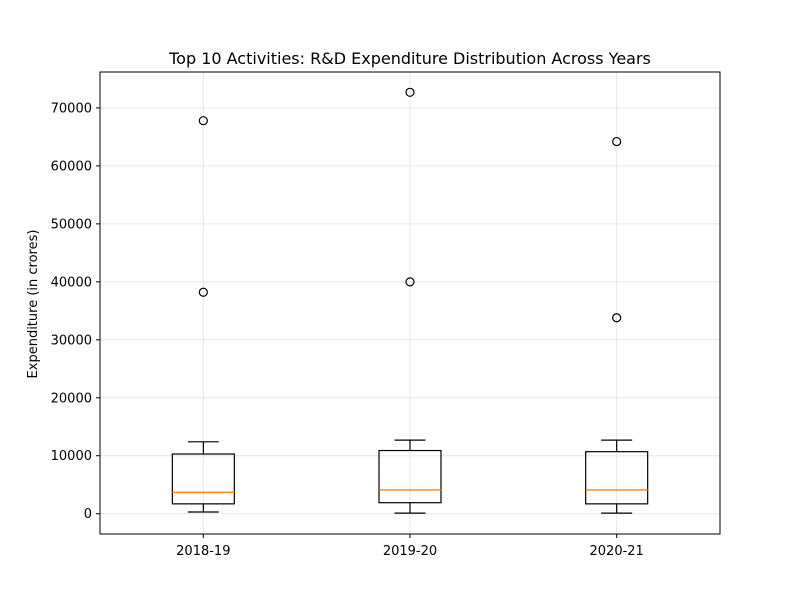 Image resolution: width=800 pixels, height=600 pixels. I want to click on x-tick-label: 2018-19, so click(203, 551).